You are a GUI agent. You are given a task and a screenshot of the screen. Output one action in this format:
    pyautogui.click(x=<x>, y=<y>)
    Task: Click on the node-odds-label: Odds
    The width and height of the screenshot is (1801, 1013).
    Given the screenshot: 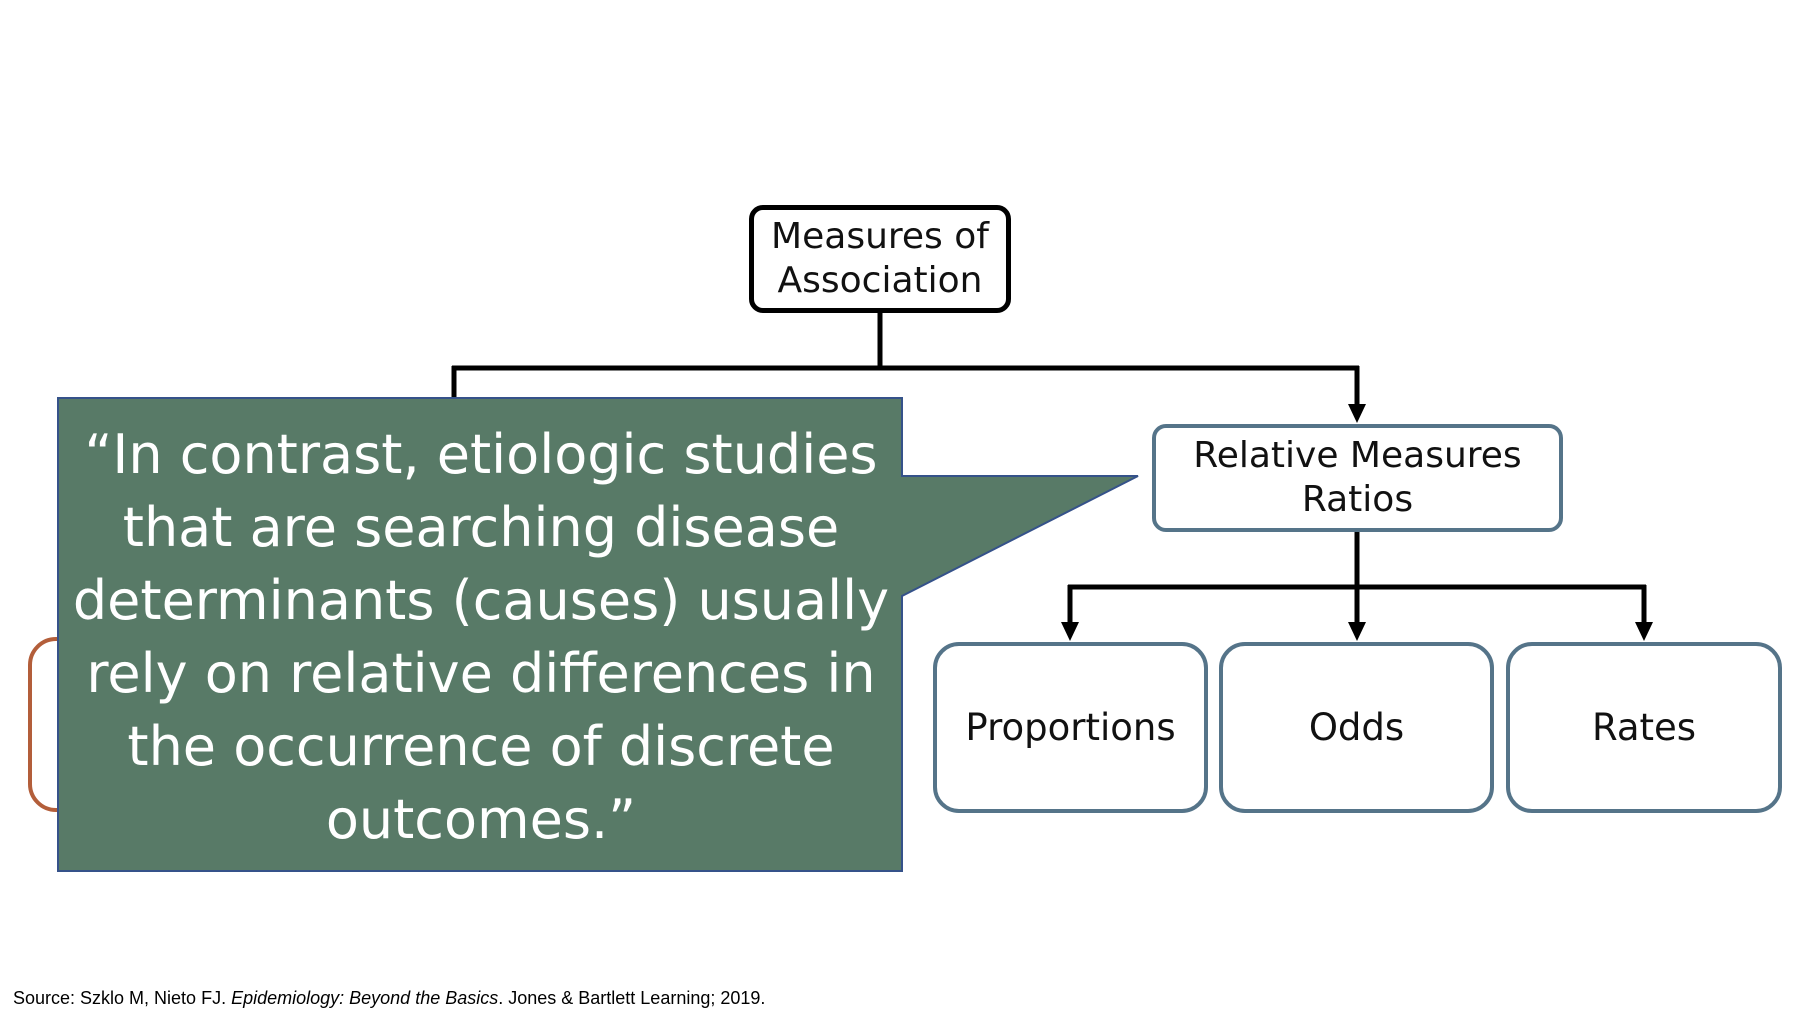 What is the action you would take?
    pyautogui.click(x=1356, y=727)
    